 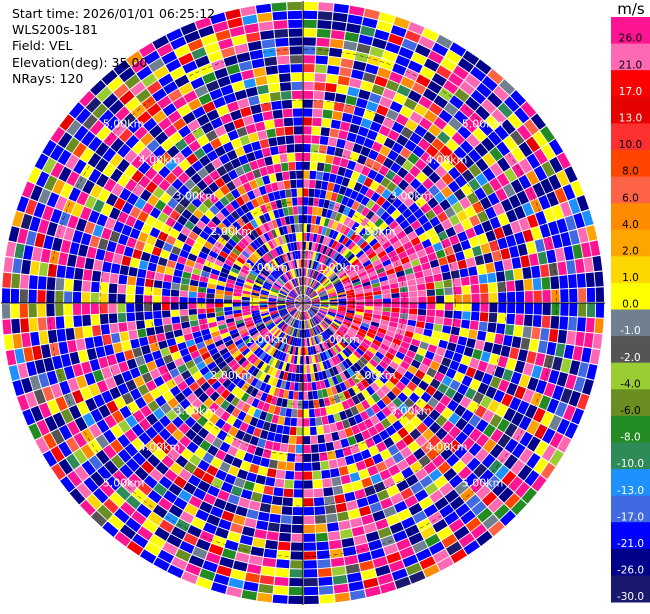 I want to click on range-ring-label: 3.00km, so click(x=411, y=195).